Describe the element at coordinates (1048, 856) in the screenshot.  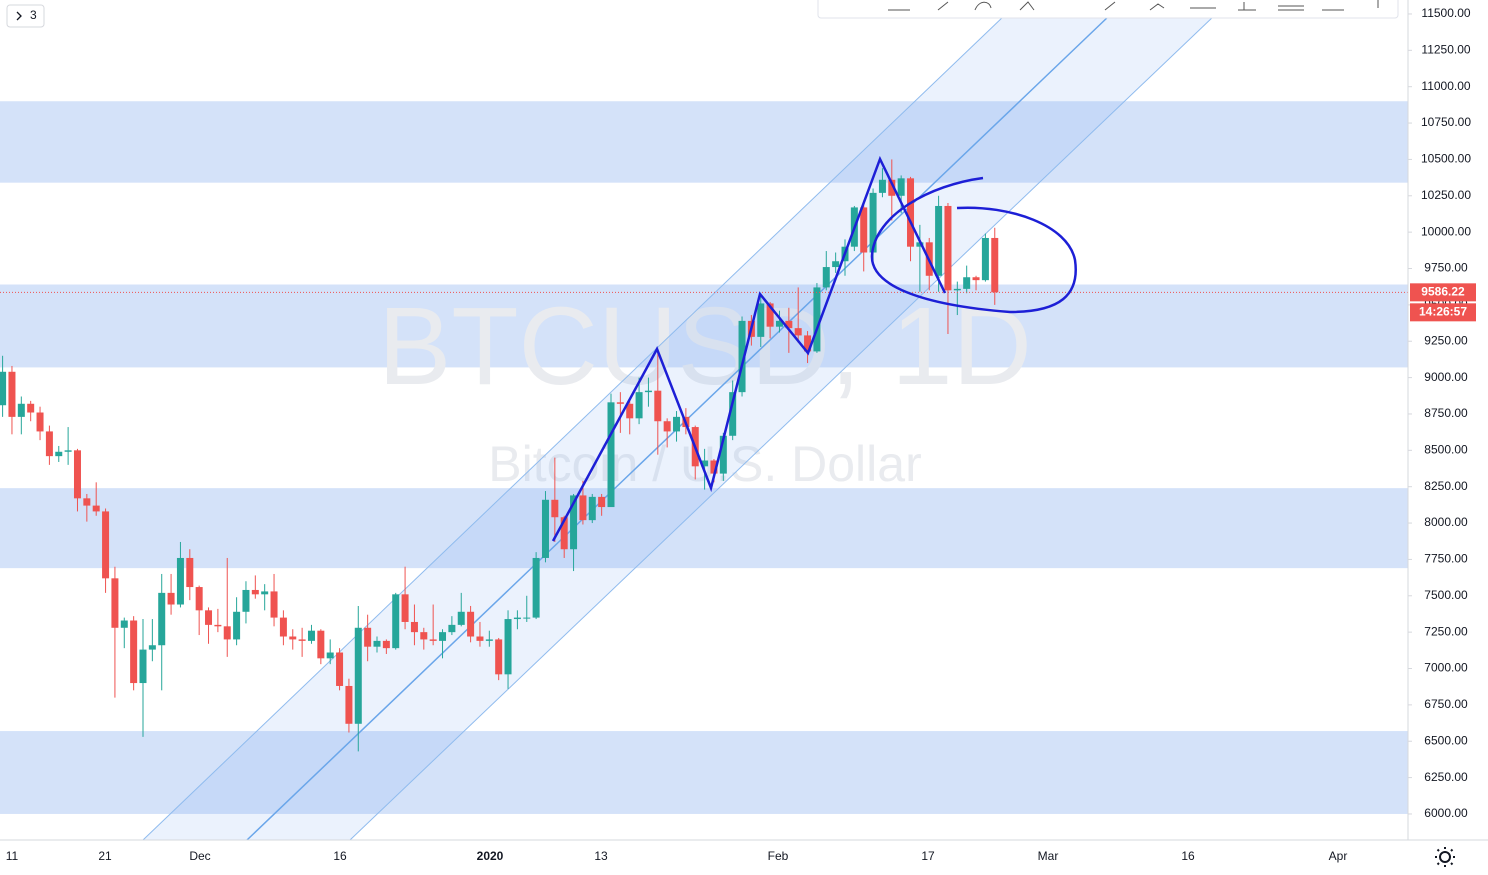
I see `x-tick-label: Mar` at that location.